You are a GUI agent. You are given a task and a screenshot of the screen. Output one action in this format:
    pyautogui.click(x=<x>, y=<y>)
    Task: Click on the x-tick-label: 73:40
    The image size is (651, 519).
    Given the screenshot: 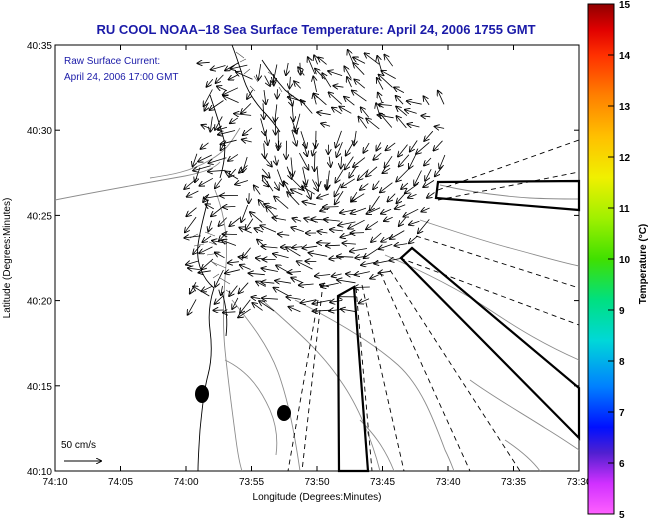 What is the action you would take?
    pyautogui.click(x=447, y=482)
    